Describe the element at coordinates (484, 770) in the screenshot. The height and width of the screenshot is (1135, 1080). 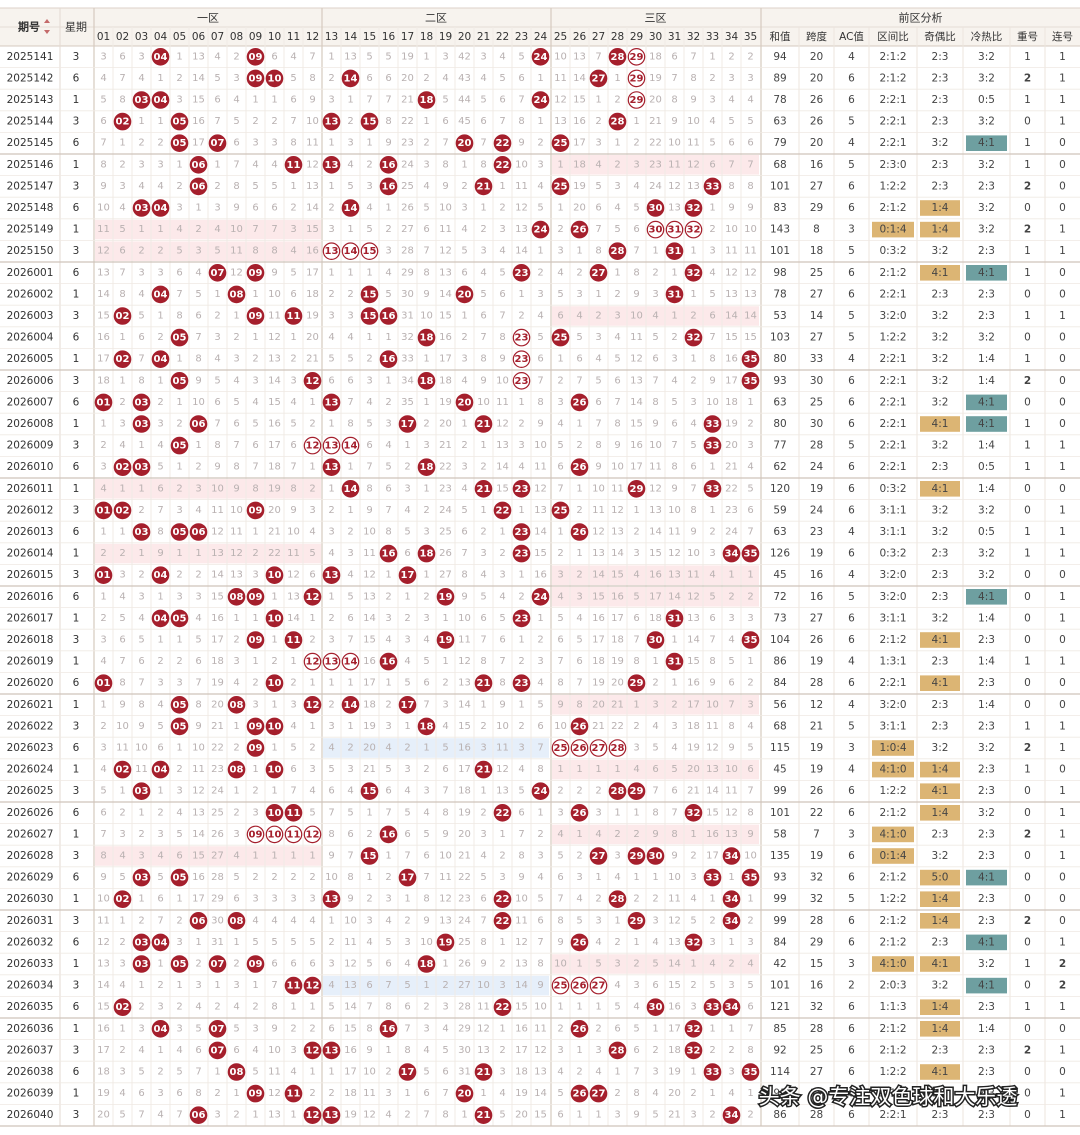
I see `drawn-number: 21` at that location.